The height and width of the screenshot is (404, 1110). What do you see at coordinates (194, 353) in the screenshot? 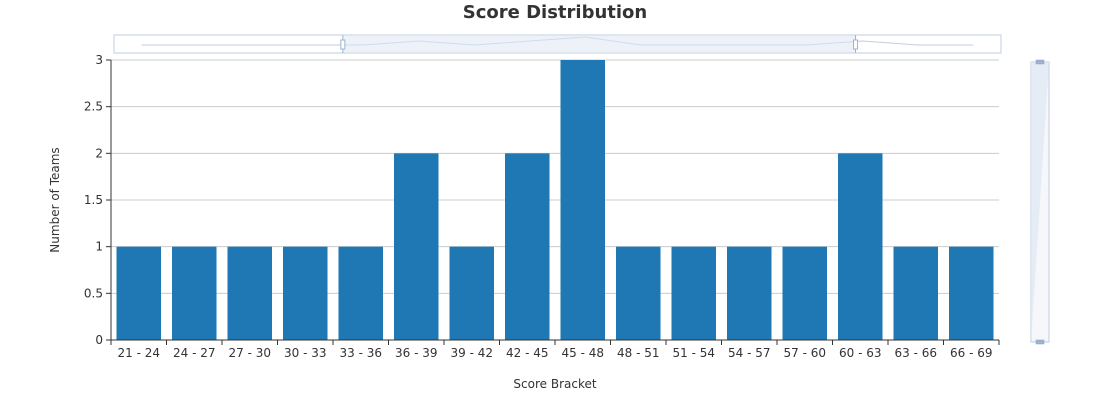
I see `x-tick-label: 24 - 27` at bounding box center [194, 353].